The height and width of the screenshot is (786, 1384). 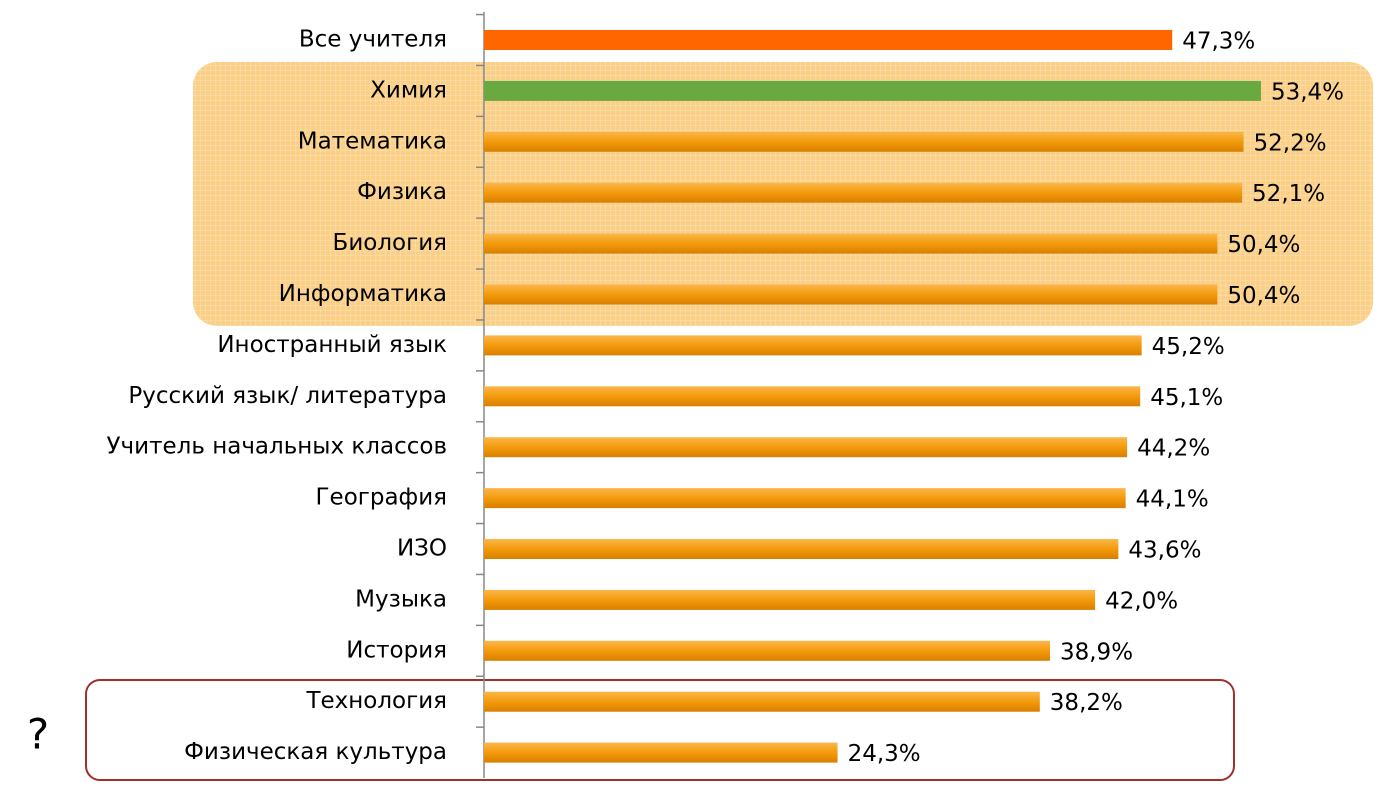 What do you see at coordinates (396, 650) in the screenshot?
I see `y-tick-label: История` at bounding box center [396, 650].